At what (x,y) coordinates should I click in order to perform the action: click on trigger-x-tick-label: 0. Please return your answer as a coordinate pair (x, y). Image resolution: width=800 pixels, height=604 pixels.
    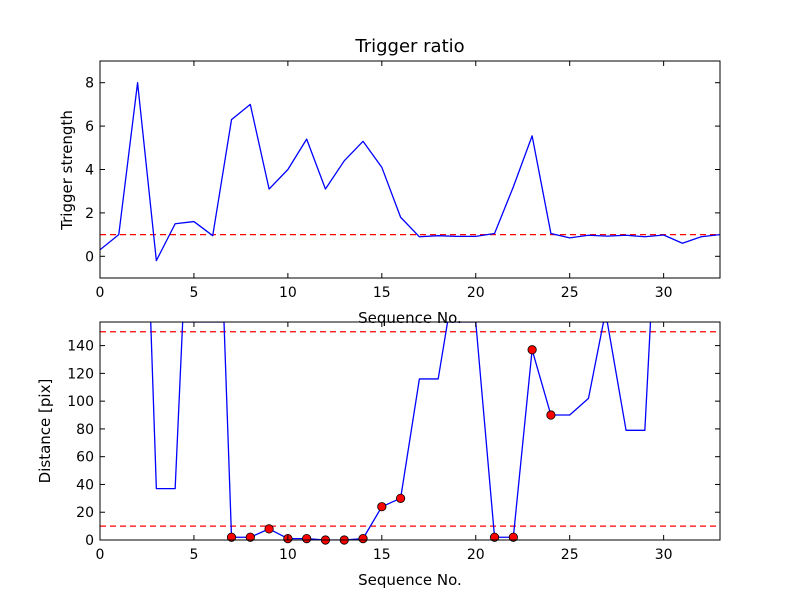
    Looking at the image, I should click on (100, 293).